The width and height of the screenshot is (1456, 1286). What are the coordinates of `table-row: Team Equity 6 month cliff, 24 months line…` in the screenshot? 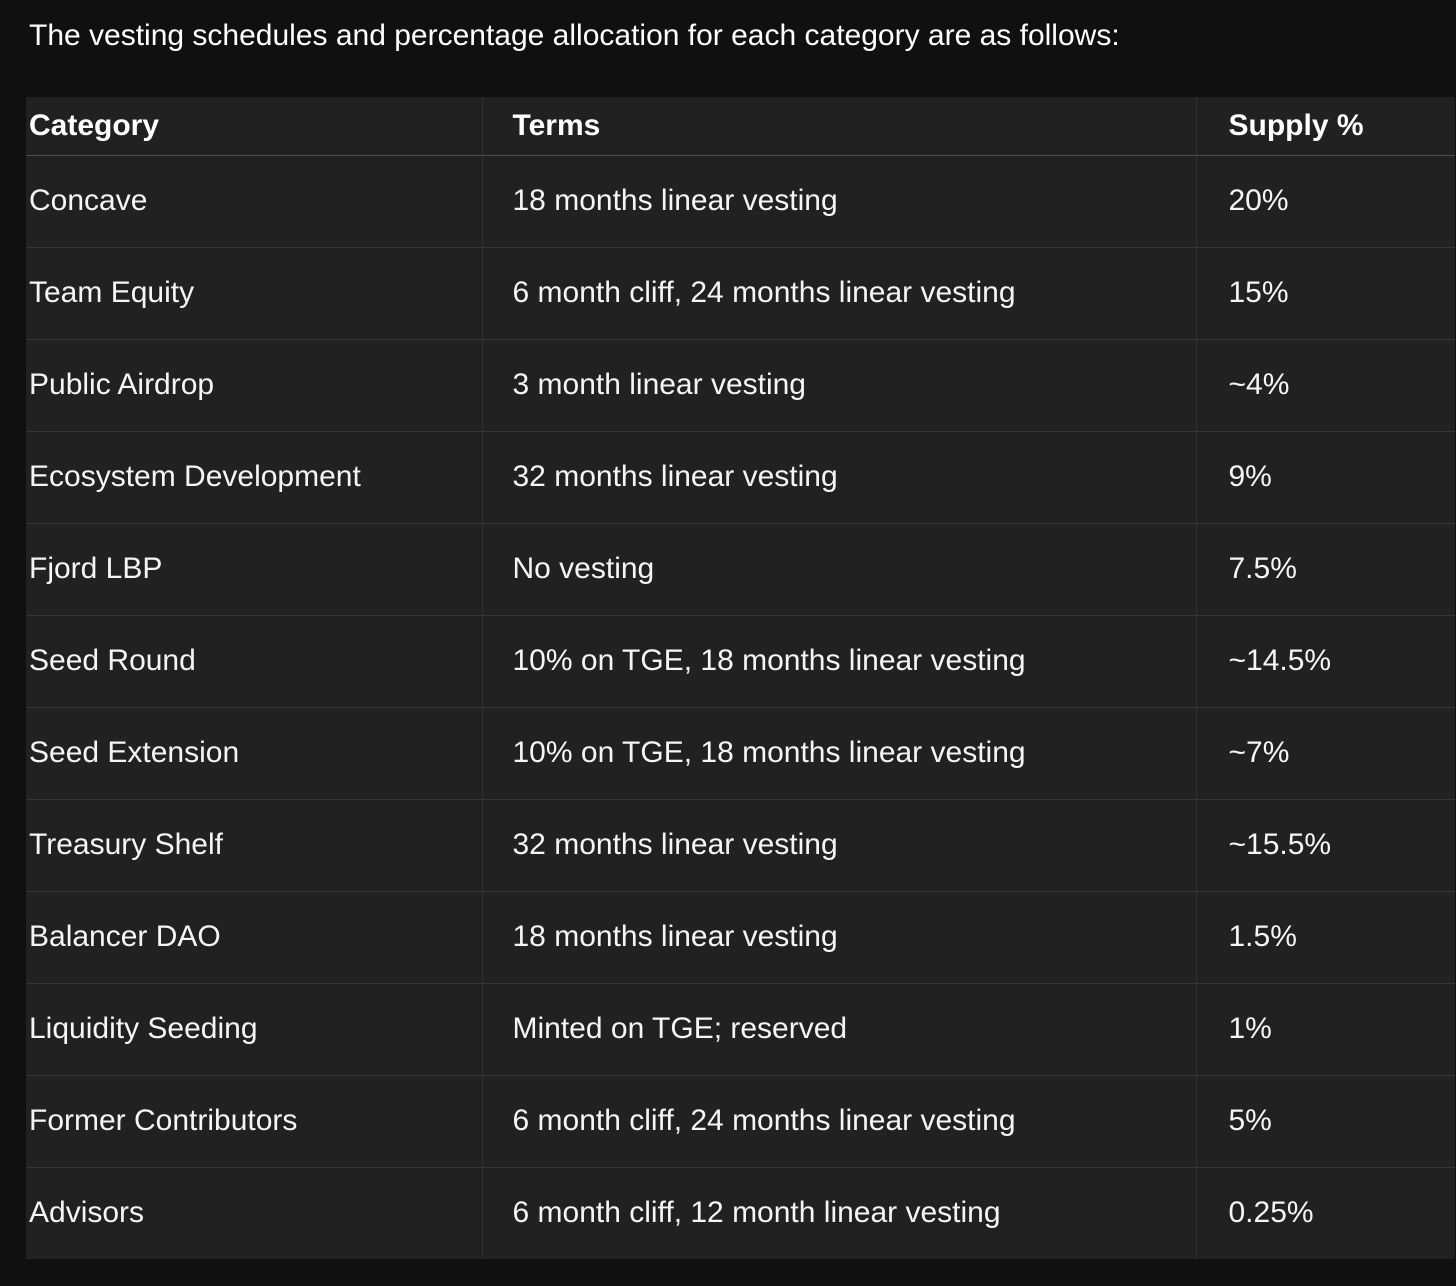 It's located at (740, 293).